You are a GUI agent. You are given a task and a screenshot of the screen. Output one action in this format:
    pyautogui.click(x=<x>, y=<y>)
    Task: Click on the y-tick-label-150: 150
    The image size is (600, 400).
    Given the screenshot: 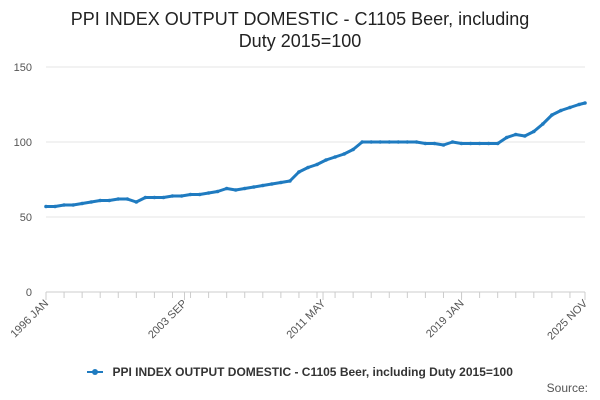 What is the action you would take?
    pyautogui.click(x=23, y=68)
    